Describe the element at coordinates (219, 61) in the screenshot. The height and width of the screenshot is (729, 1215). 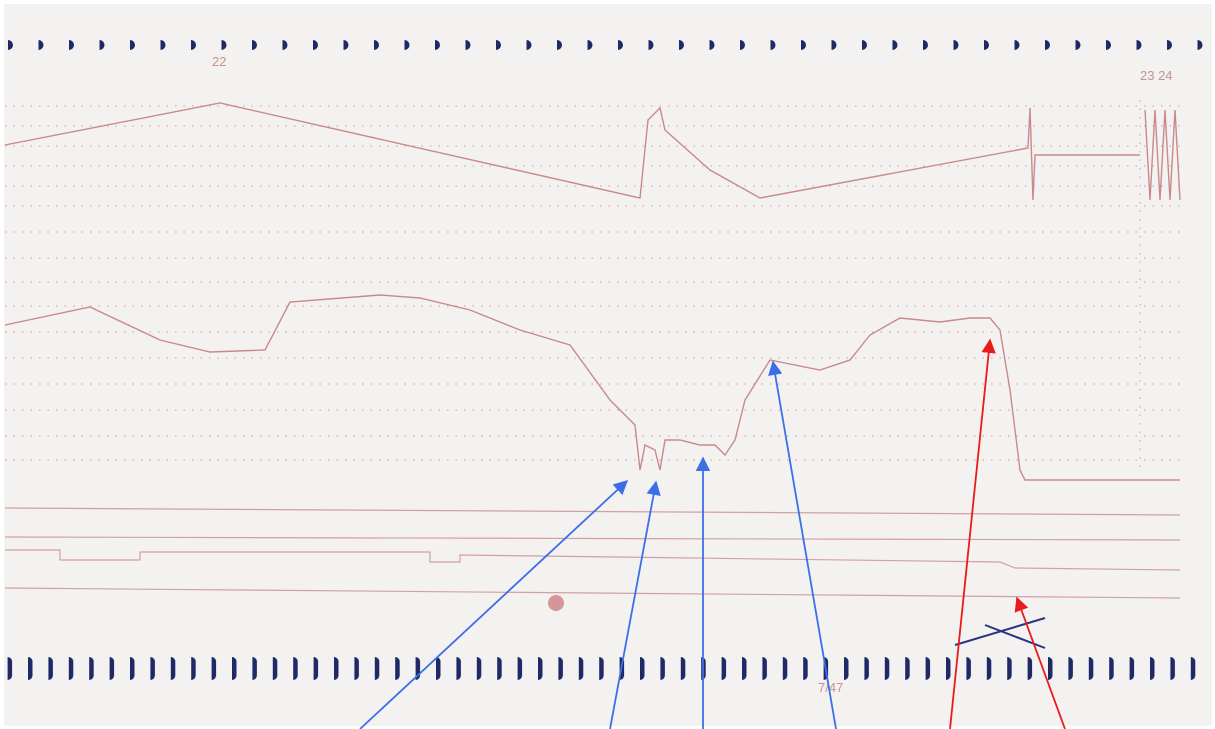
I see `label: 22` at that location.